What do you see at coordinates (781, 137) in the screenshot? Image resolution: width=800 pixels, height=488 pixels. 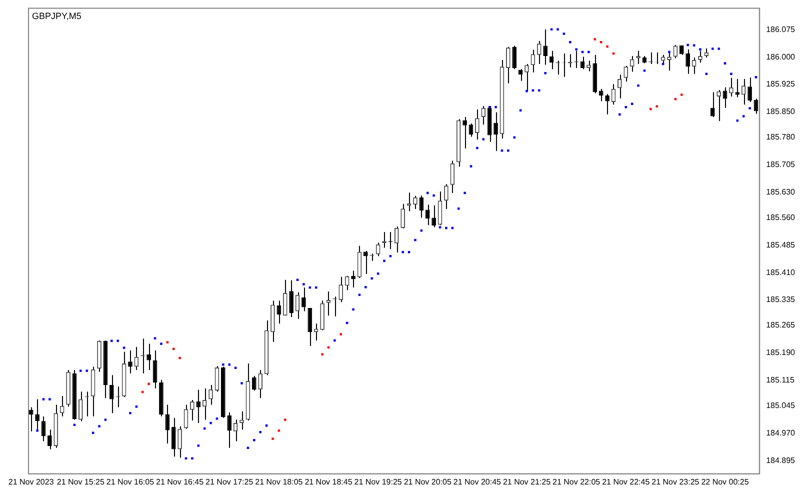 I see `y-tick-label: 185.780` at bounding box center [781, 137].